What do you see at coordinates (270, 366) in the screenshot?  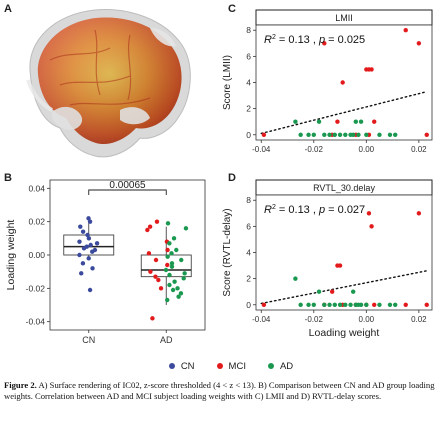 I see `legend-dot-ad` at bounding box center [270, 366].